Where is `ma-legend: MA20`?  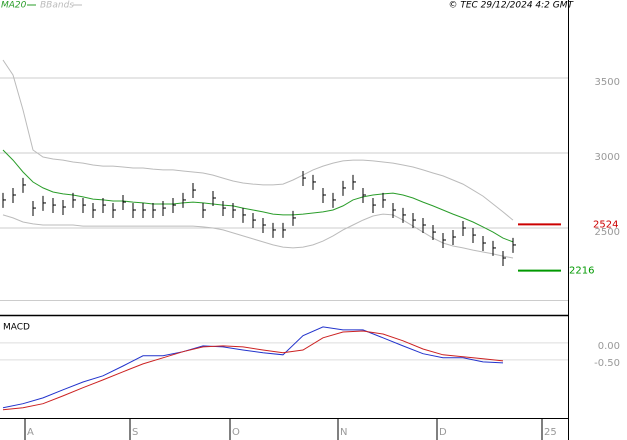
ma-legend: MA20 is located at coordinates (14, 6).